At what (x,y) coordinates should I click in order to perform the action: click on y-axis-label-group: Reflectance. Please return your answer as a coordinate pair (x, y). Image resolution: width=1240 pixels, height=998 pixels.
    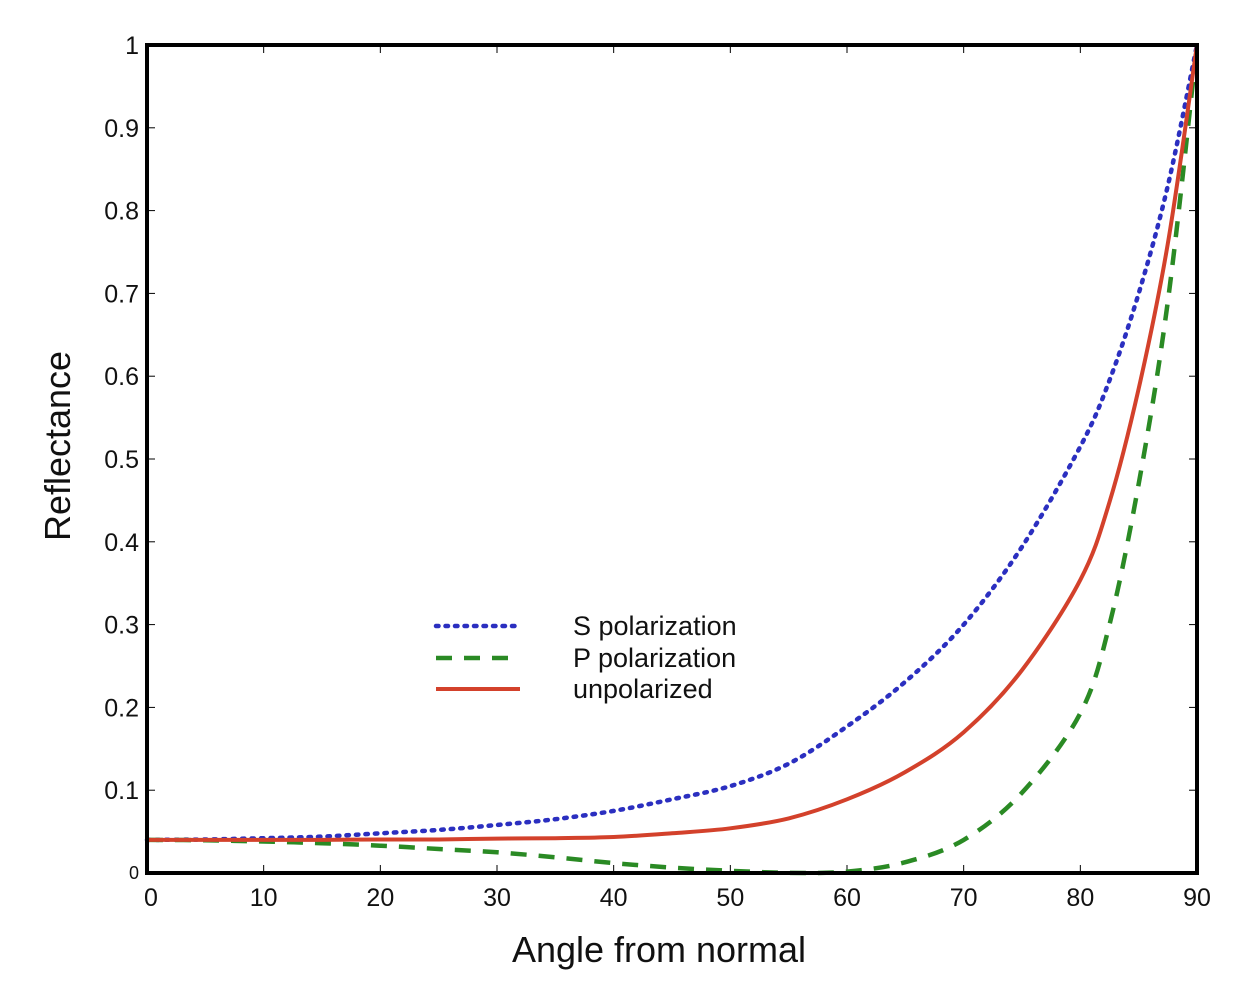
    Looking at the image, I should click on (57, 446).